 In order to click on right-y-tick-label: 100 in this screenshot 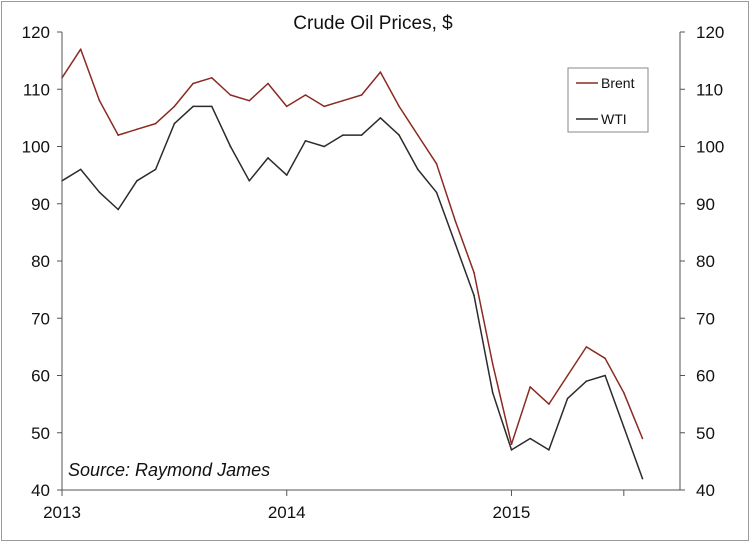, I will do `click(710, 147)`.